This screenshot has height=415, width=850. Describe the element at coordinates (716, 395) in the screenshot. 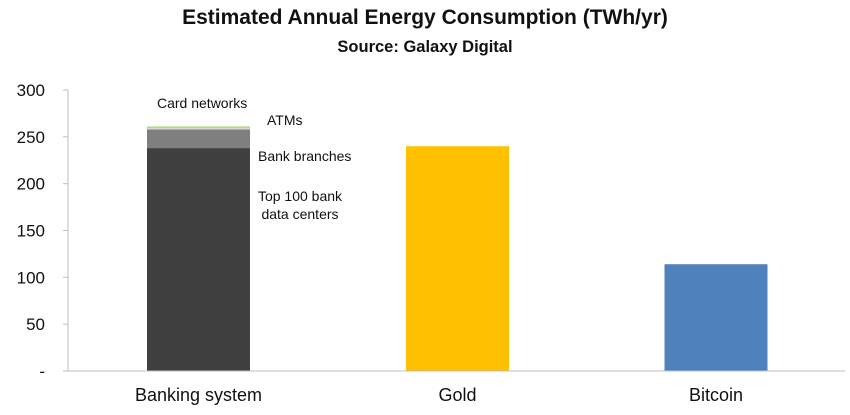

I see `x-category-label: Bitcoin` at that location.